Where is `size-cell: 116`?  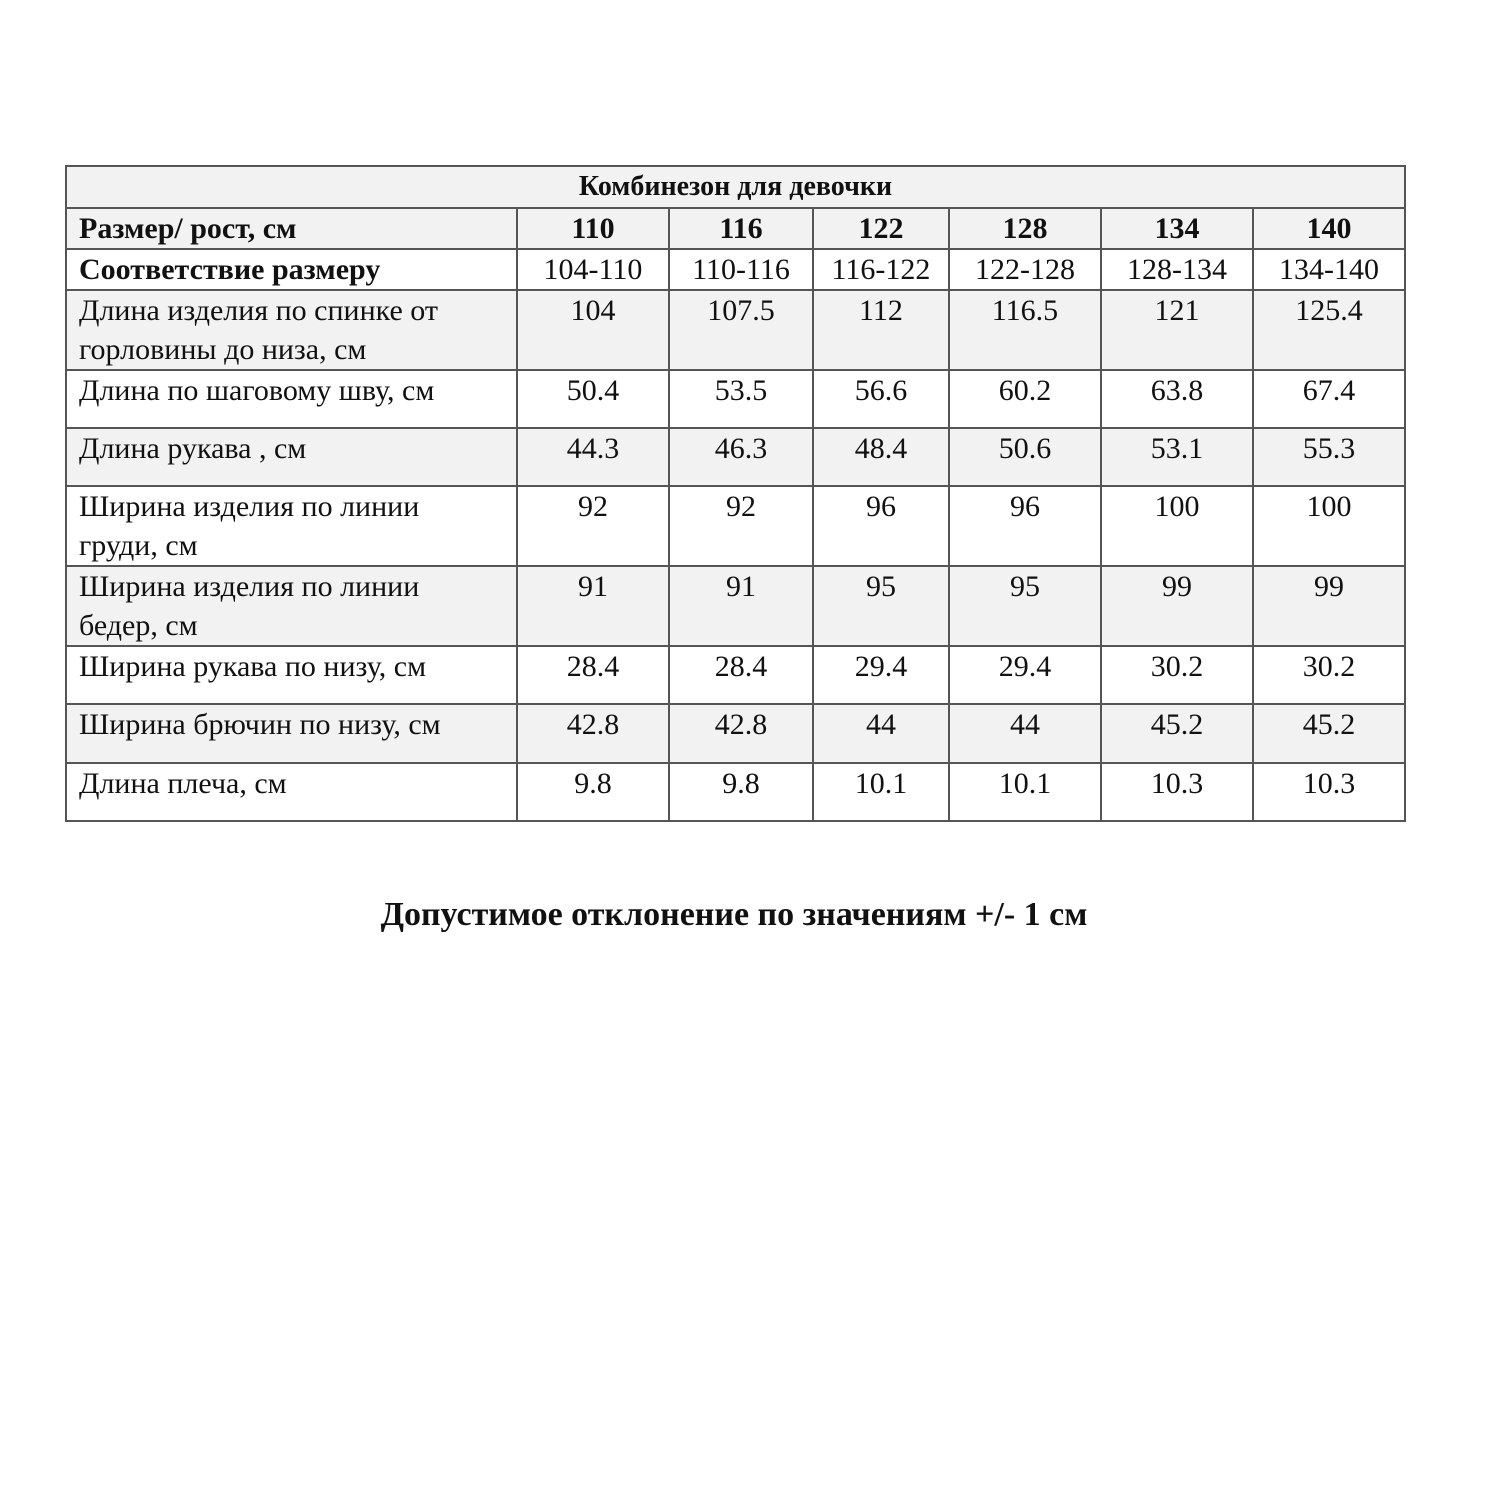
size-cell: 116 is located at coordinates (741, 228).